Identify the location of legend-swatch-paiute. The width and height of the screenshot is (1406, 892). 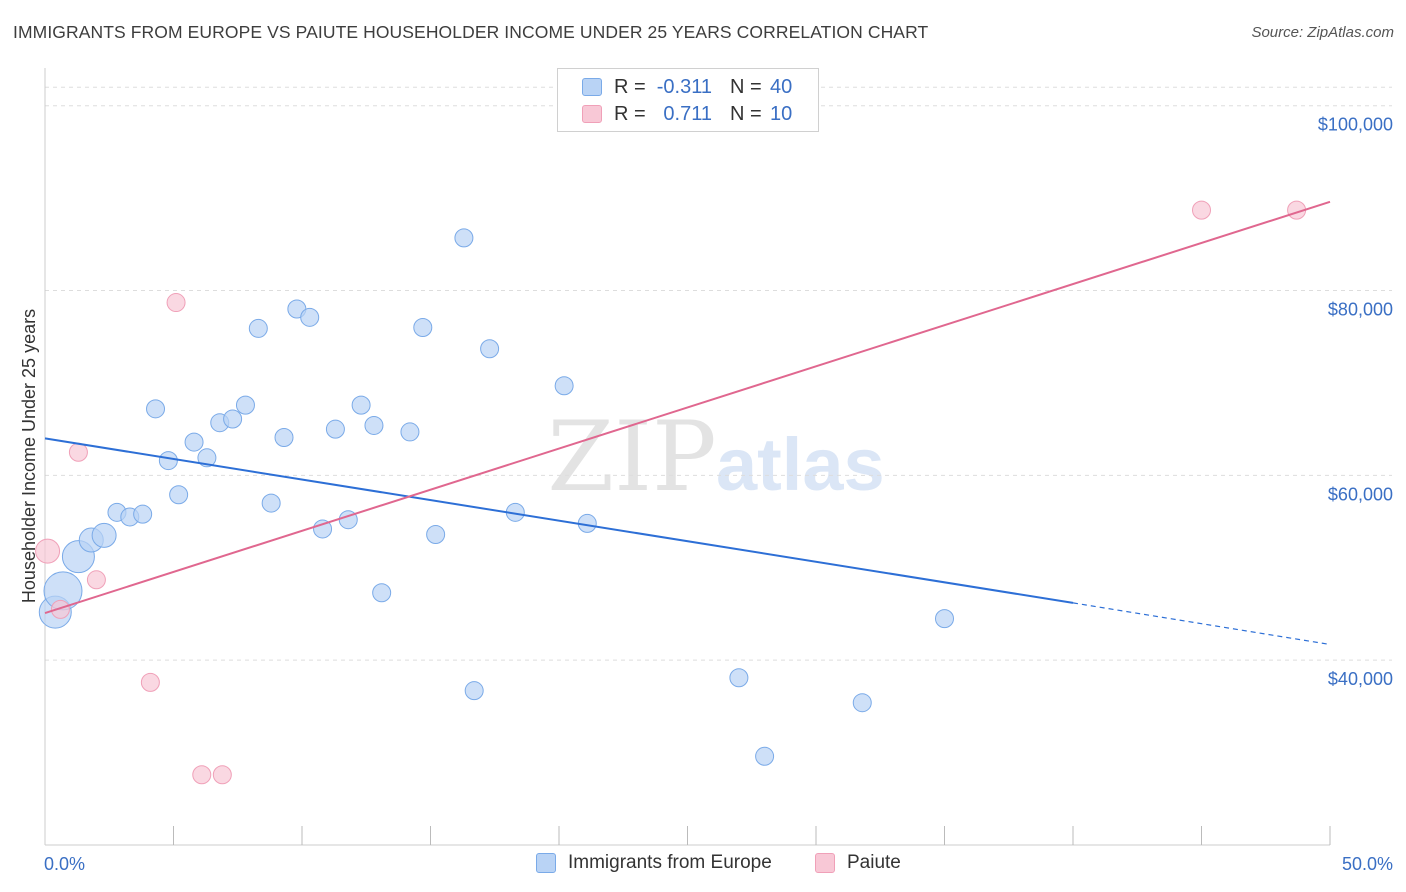
(592, 114).